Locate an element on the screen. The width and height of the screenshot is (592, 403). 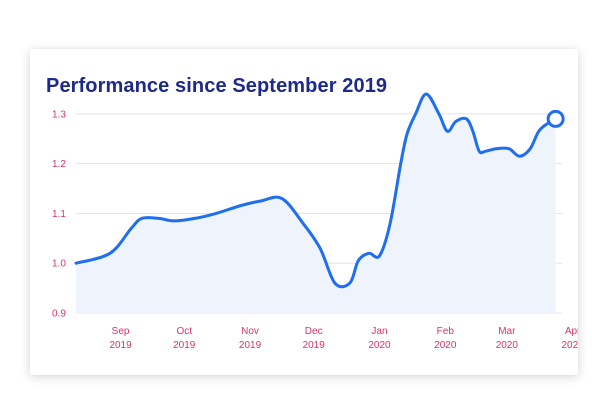
y-tick-label: 1.0 is located at coordinates (59, 264).